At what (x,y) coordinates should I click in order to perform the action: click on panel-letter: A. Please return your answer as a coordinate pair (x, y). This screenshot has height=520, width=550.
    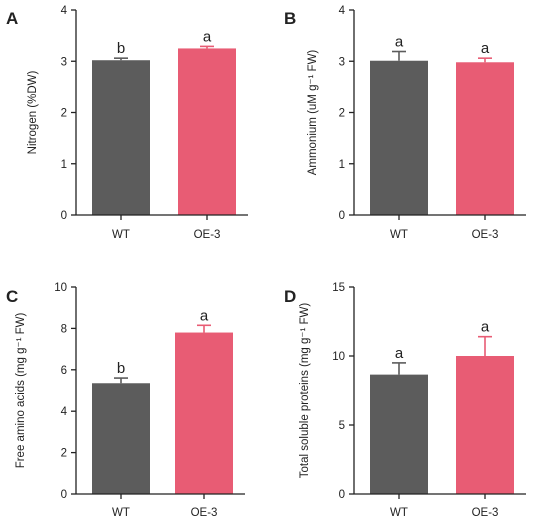
    Looking at the image, I should click on (12, 18).